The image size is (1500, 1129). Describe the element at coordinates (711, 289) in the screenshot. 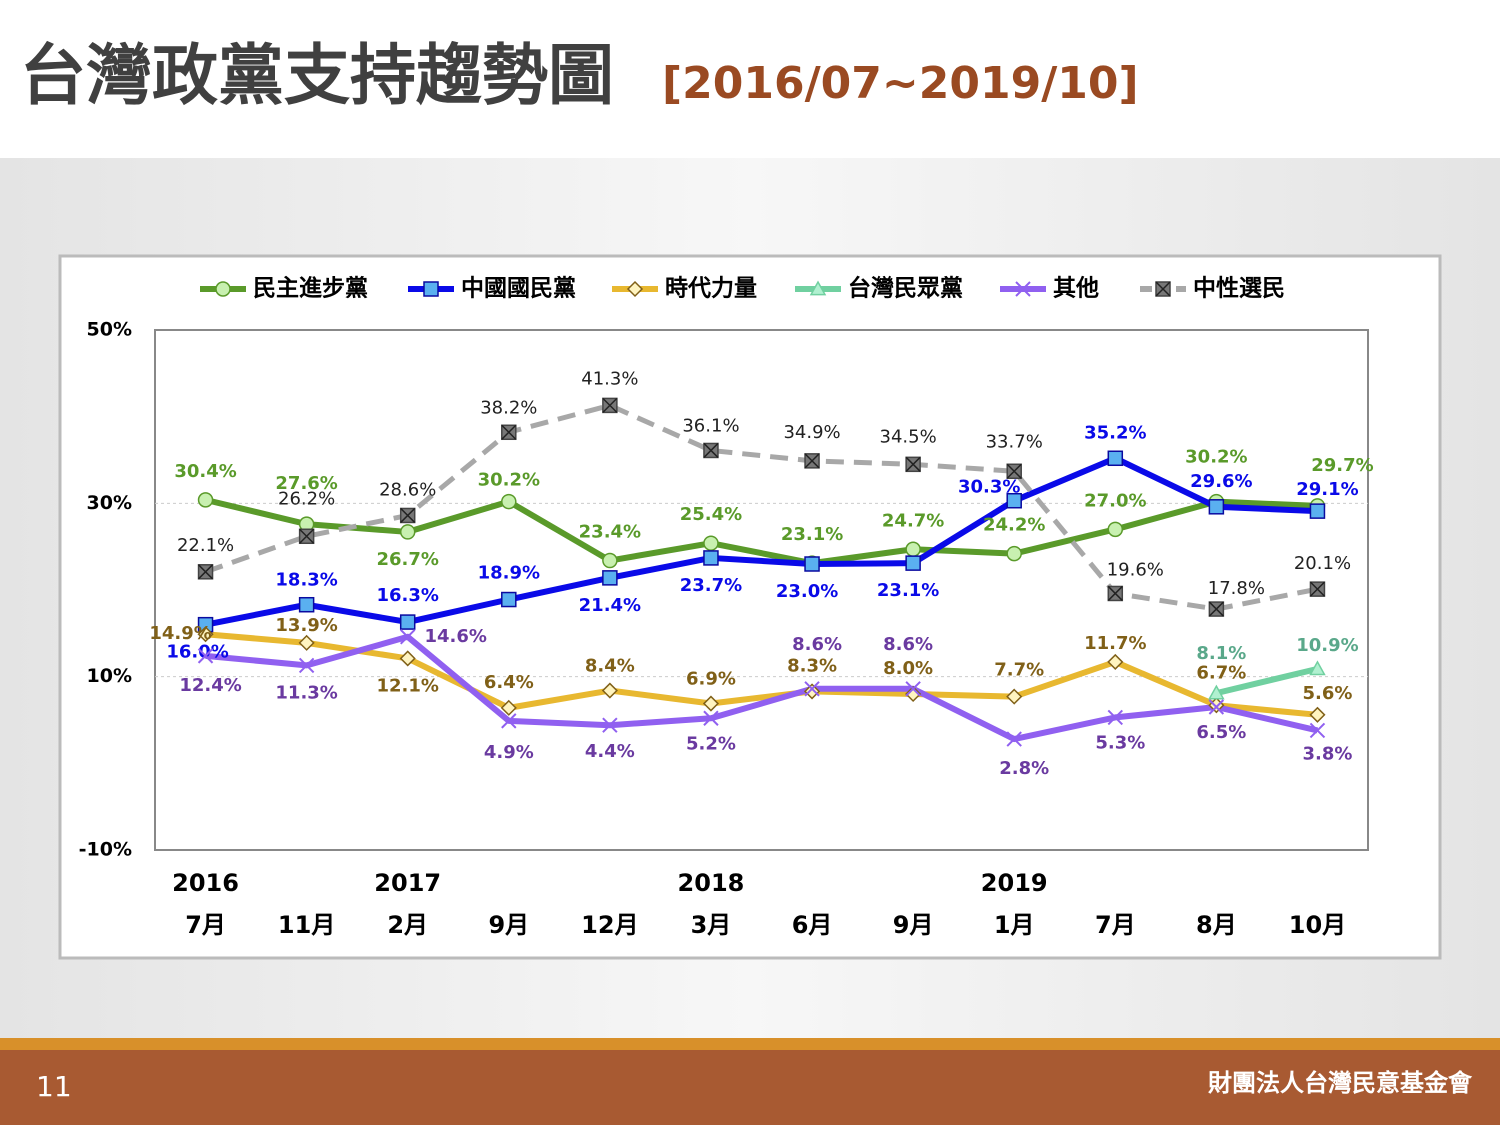

I see `legend-label: 時代力量` at that location.